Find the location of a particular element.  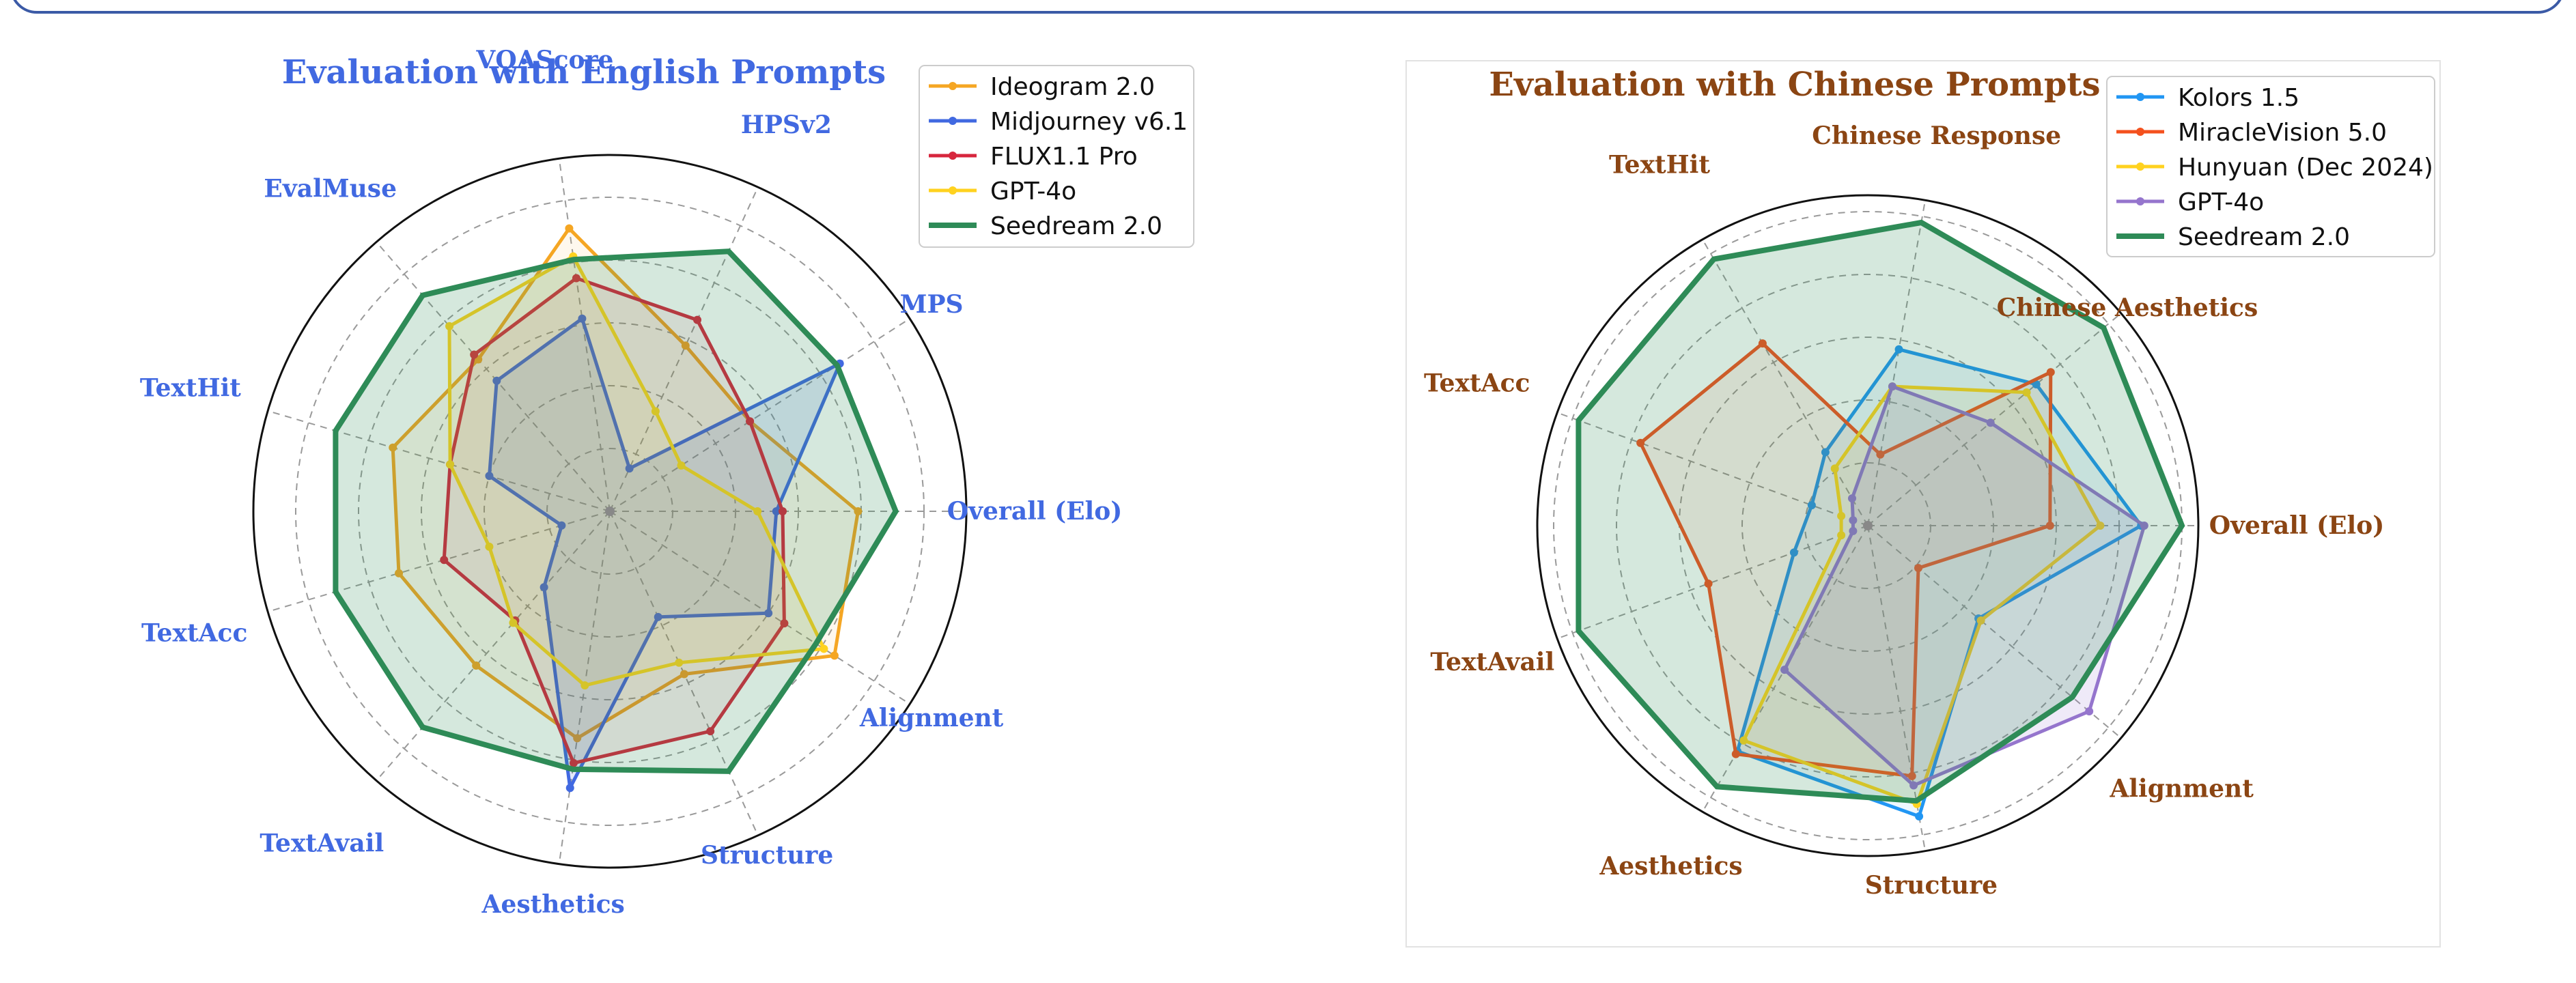

chart-title-english: Evaluation with English Prompts is located at coordinates (584, 72).